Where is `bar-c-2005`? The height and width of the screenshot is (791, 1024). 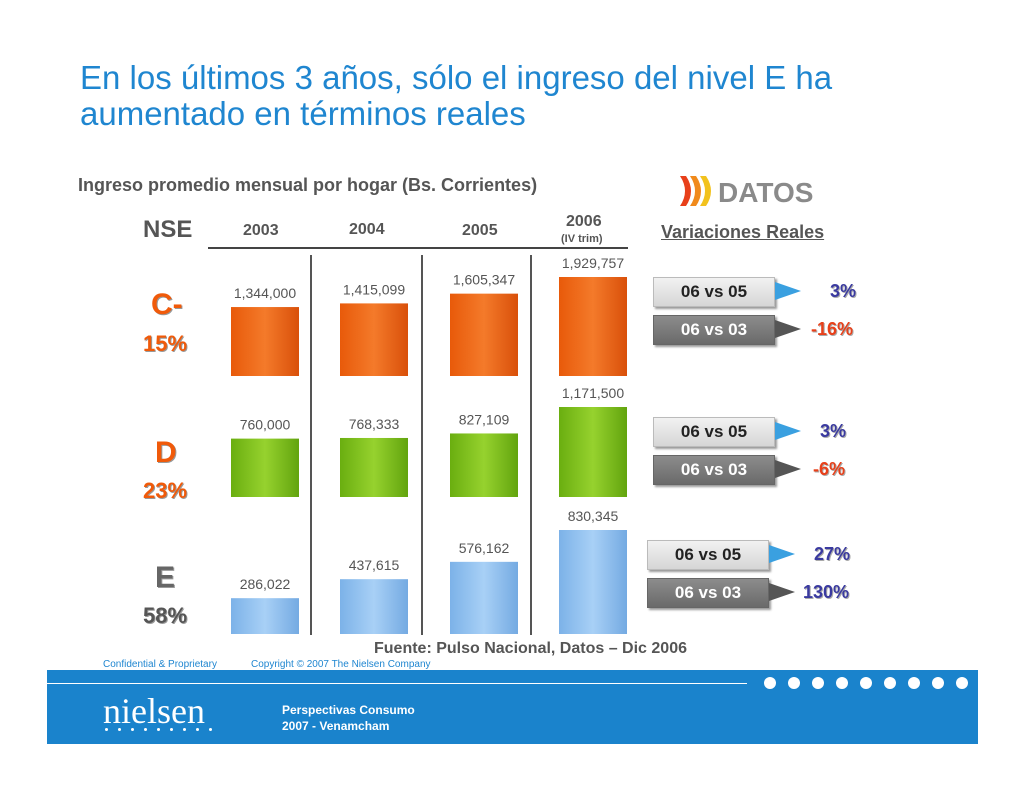
bar-c-2005 is located at coordinates (484, 334).